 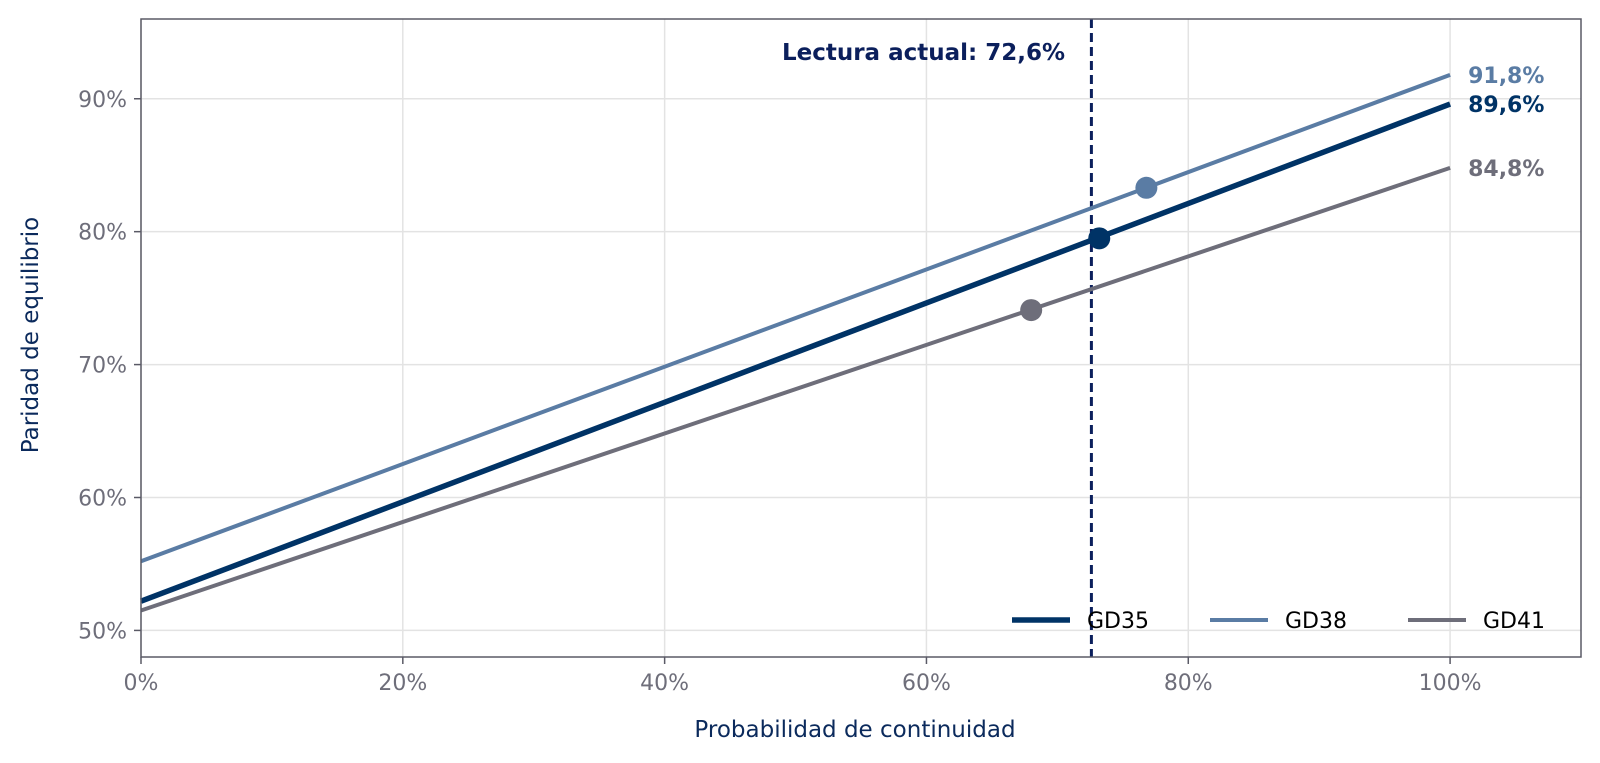 I want to click on legend-label-gd35: GD35, so click(x=1118, y=621).